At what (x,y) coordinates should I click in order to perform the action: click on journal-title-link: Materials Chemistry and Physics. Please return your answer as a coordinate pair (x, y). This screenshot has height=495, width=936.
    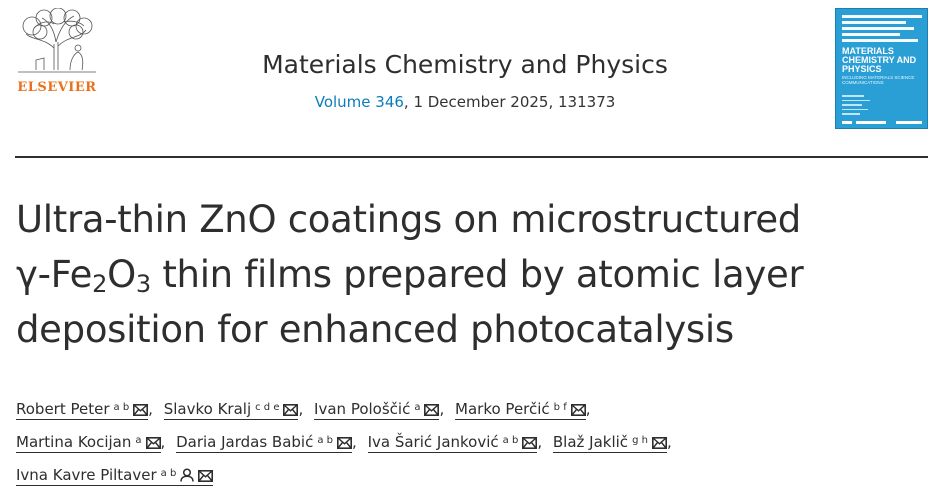
    Looking at the image, I should click on (465, 64).